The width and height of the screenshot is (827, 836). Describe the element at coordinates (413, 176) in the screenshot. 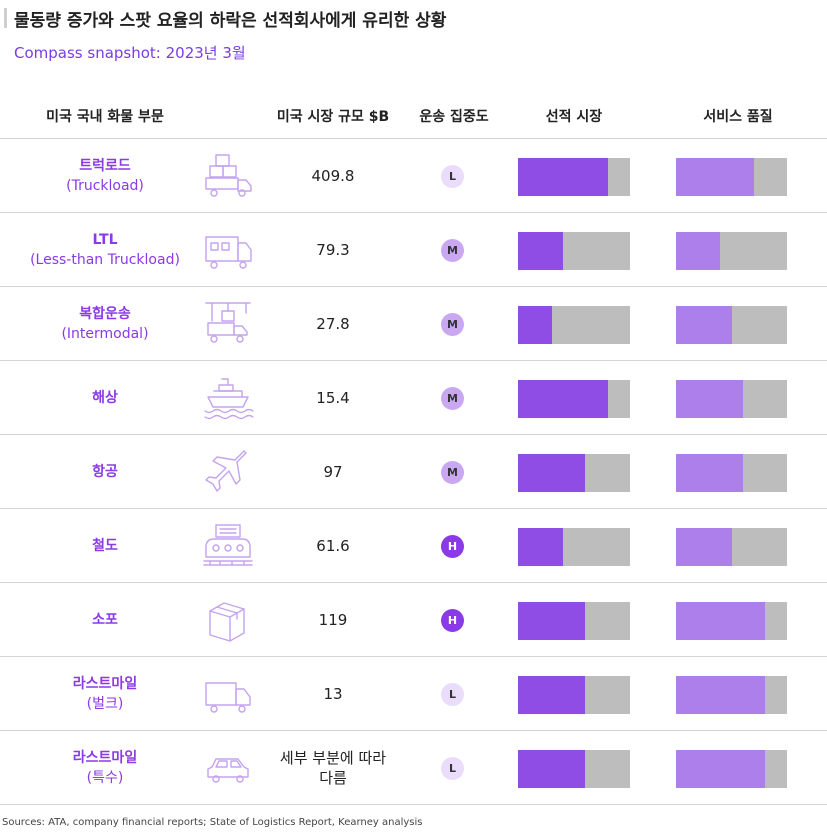

I see `table-row: 트럭로드 (Truckload) 409.8 L` at that location.